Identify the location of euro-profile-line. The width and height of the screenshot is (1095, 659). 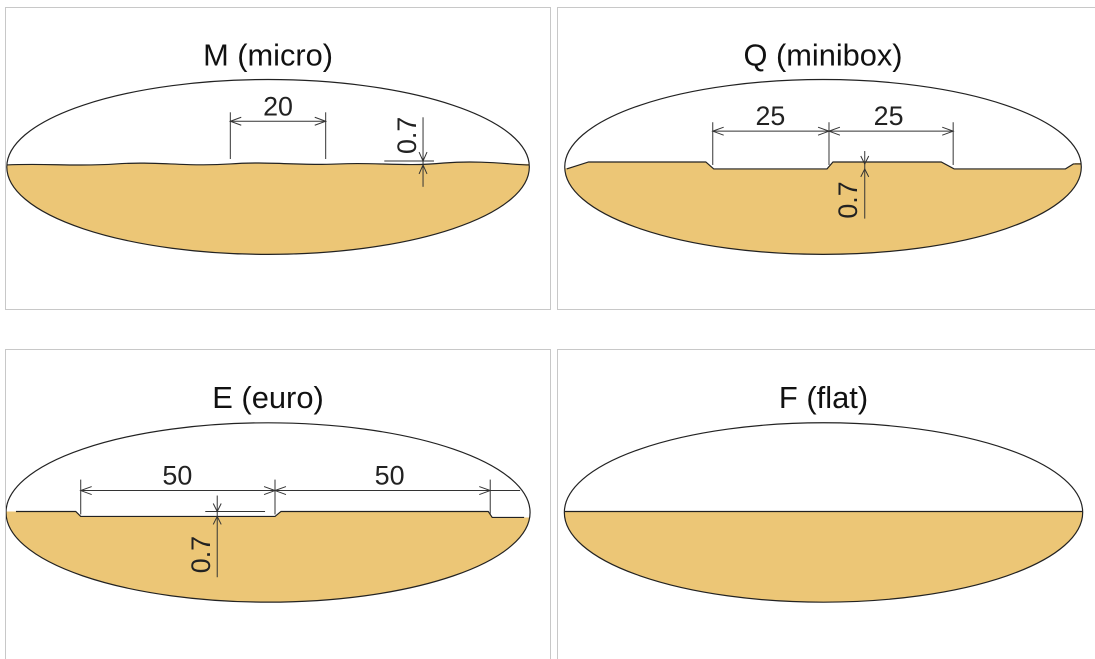
(270, 514).